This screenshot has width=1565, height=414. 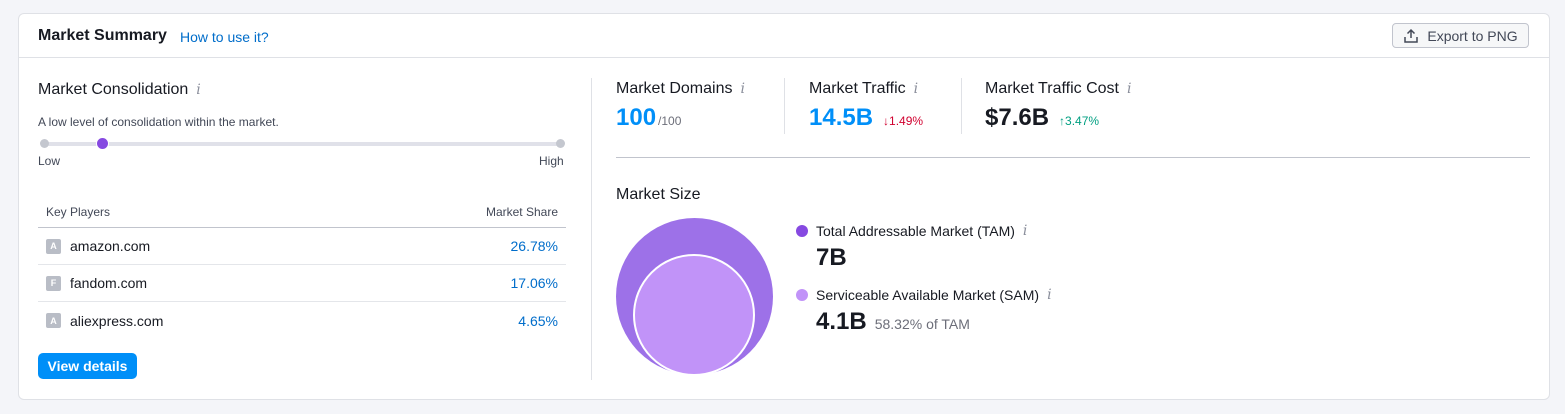 What do you see at coordinates (302, 212) in the screenshot?
I see `table-header: Key Players Market Share` at bounding box center [302, 212].